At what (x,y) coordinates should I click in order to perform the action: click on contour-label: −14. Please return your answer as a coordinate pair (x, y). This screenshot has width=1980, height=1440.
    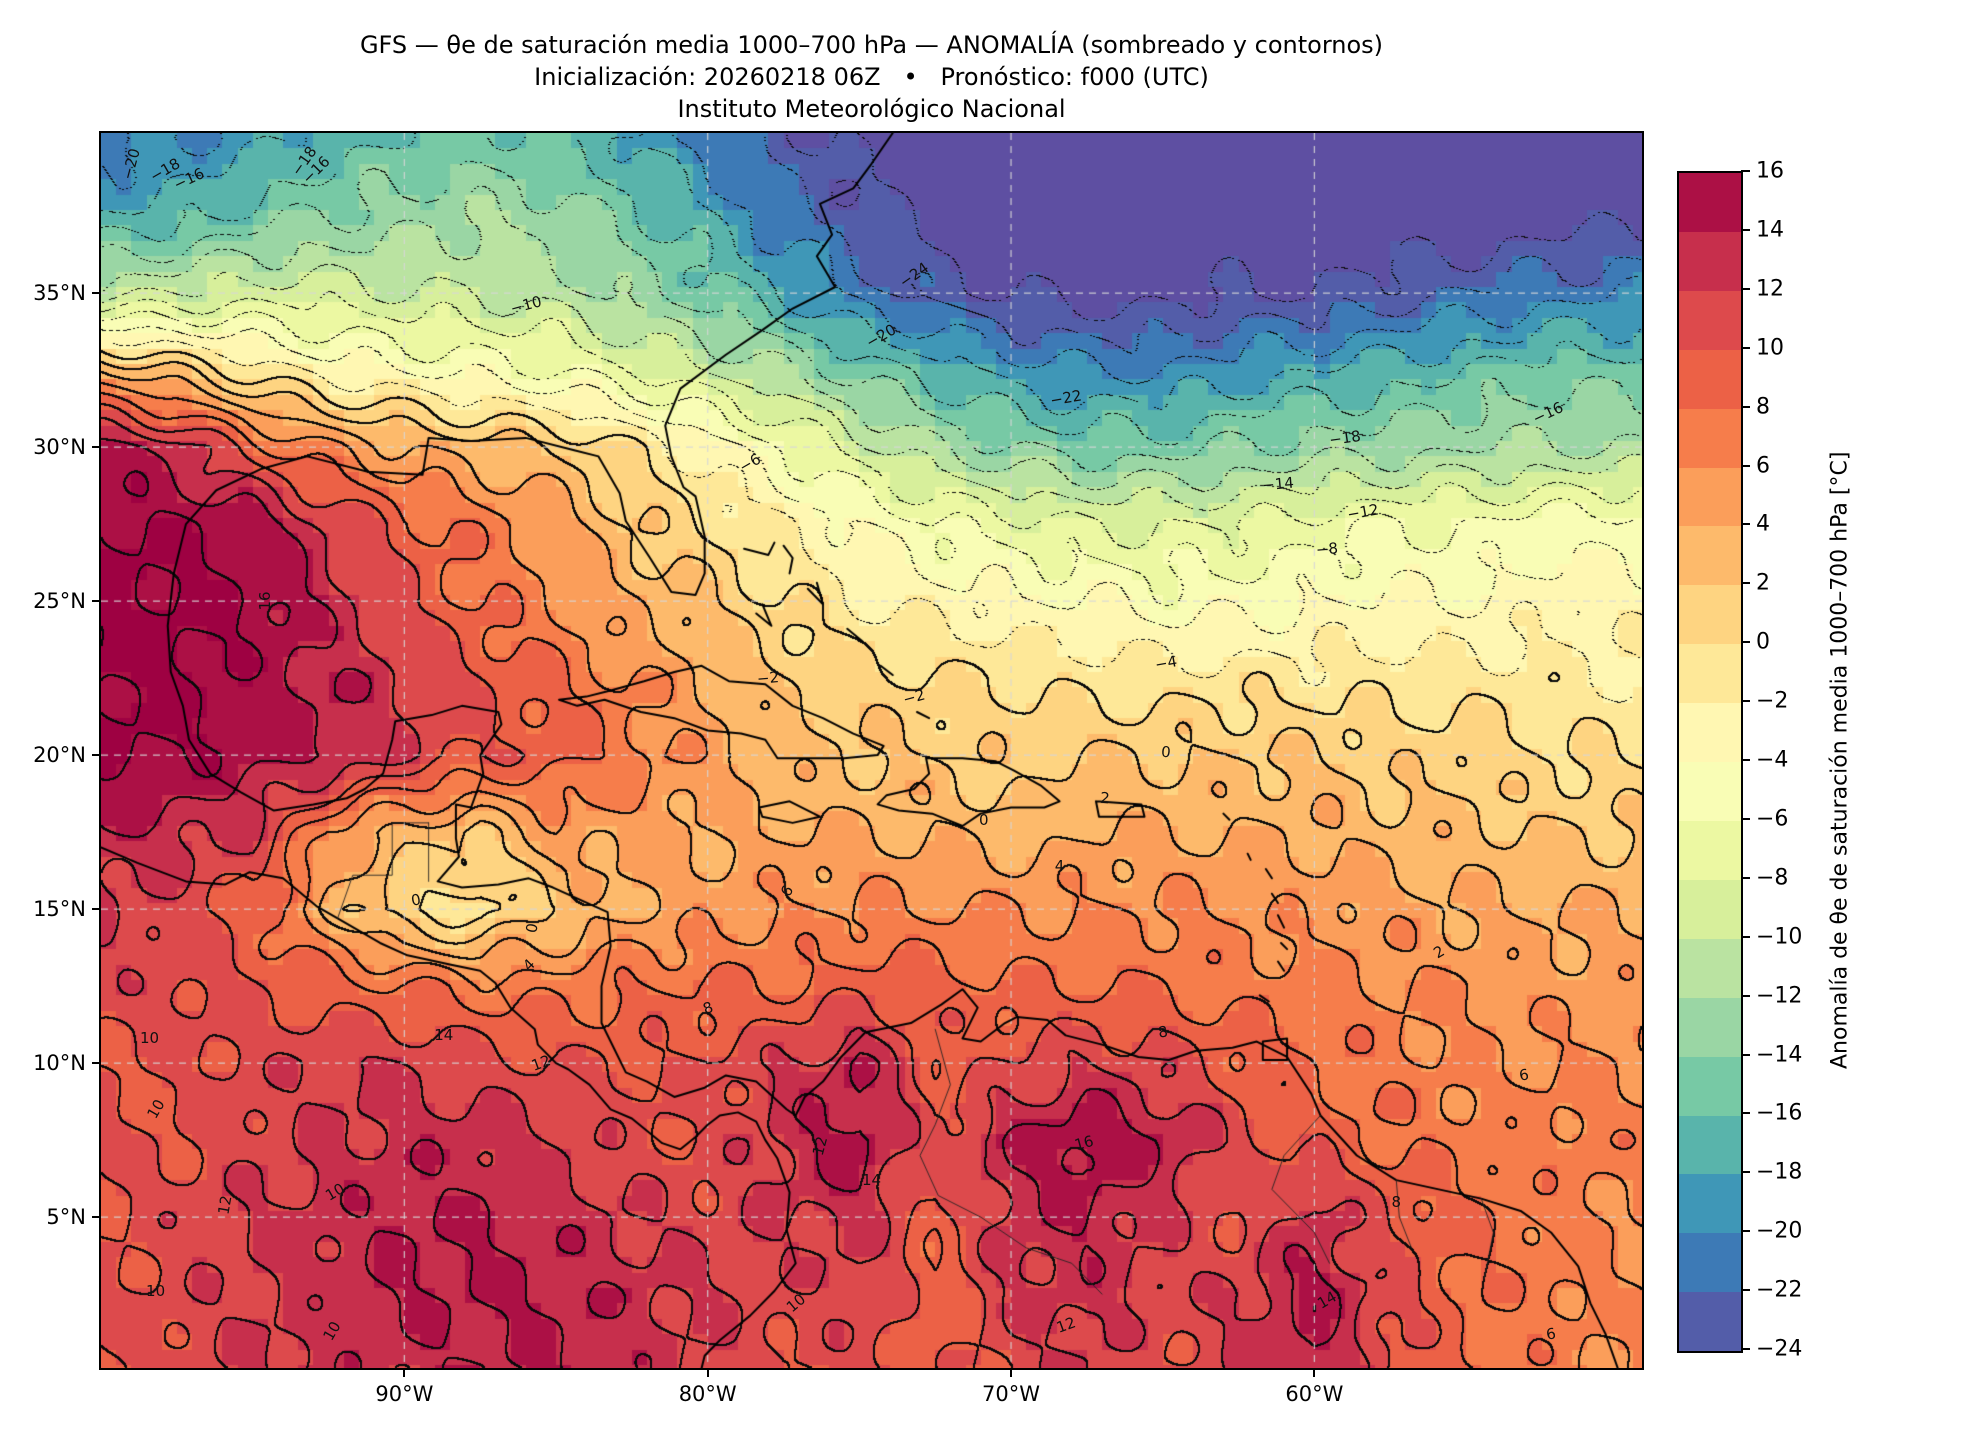
    Looking at the image, I should click on (1278, 484).